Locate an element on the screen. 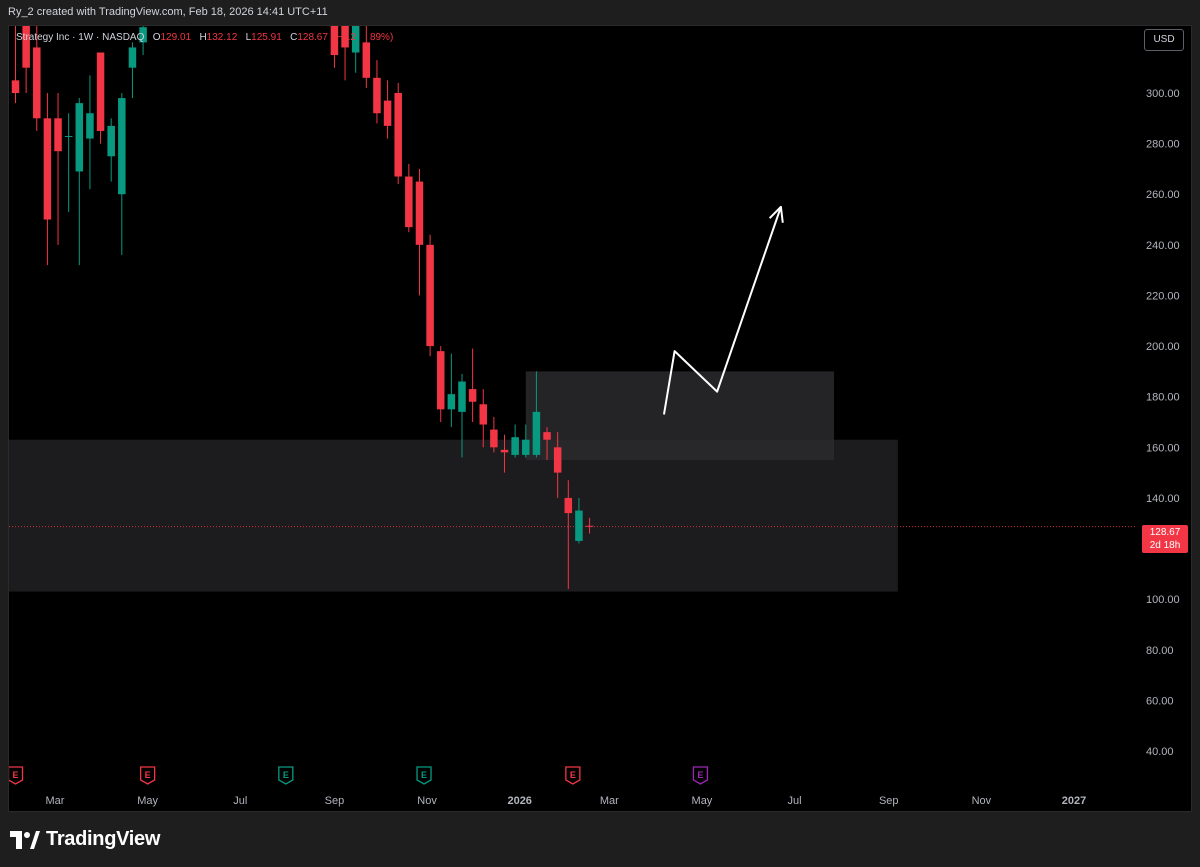  x-tick-label: Nov is located at coordinates (982, 801).